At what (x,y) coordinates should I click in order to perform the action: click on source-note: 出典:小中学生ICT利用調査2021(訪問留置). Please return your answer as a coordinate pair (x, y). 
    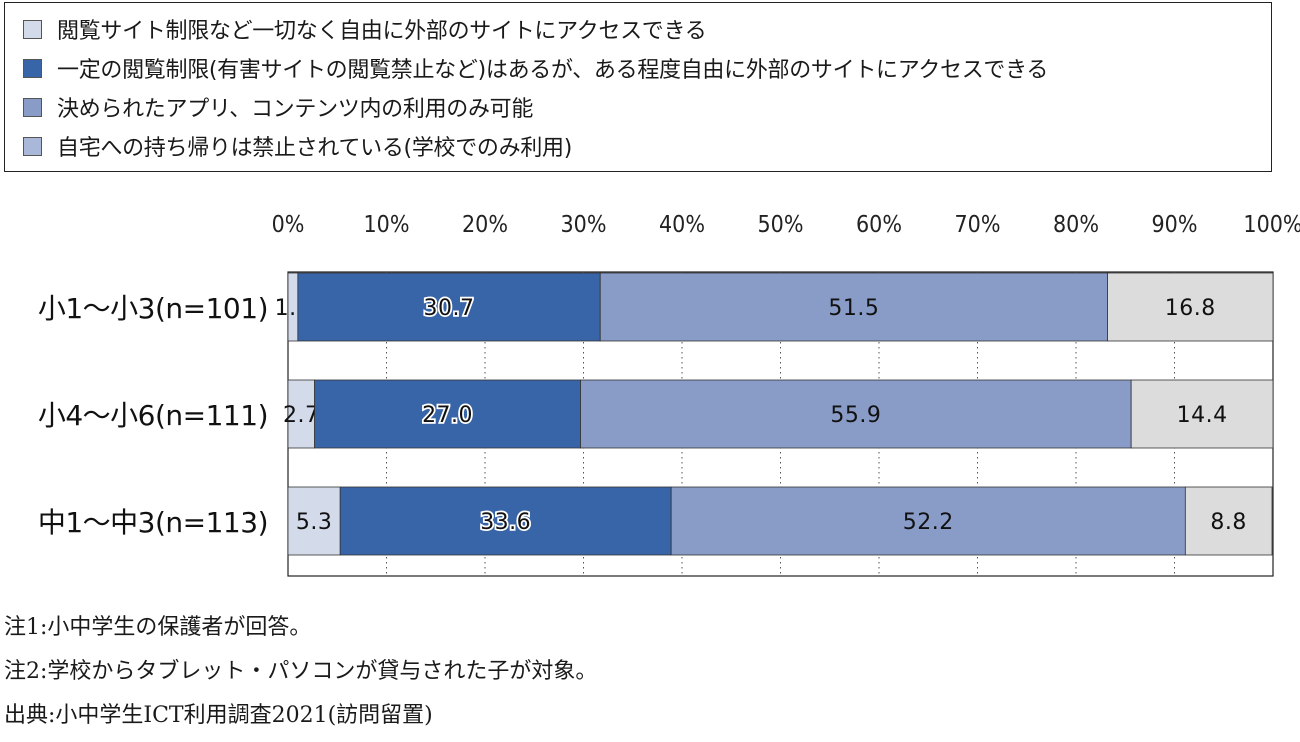
    Looking at the image, I should click on (218, 715).